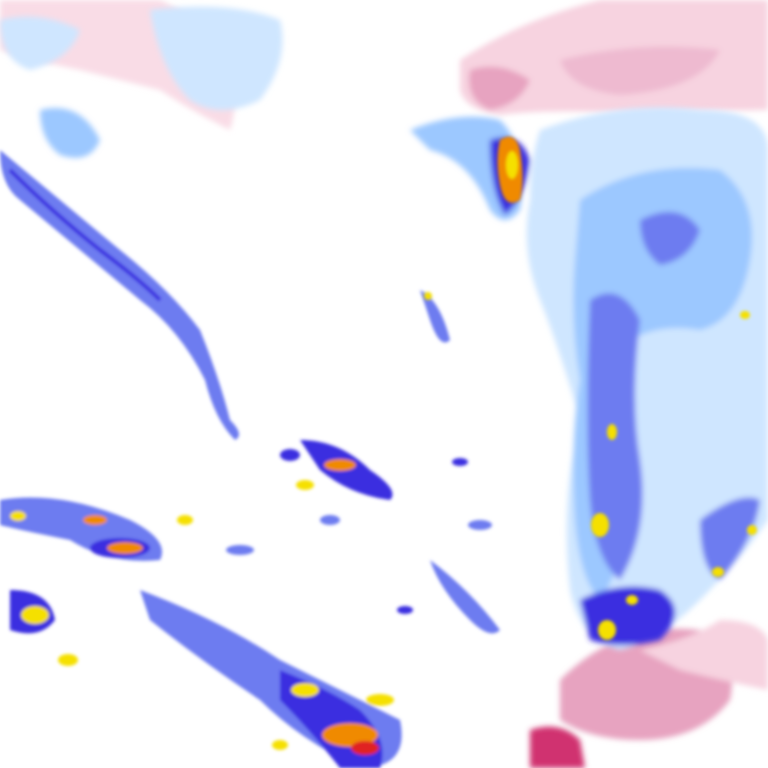 The width and height of the screenshot is (768, 768). Describe the element at coordinates (141, 82) in the screenshot. I see `rain-area-northwest` at that location.